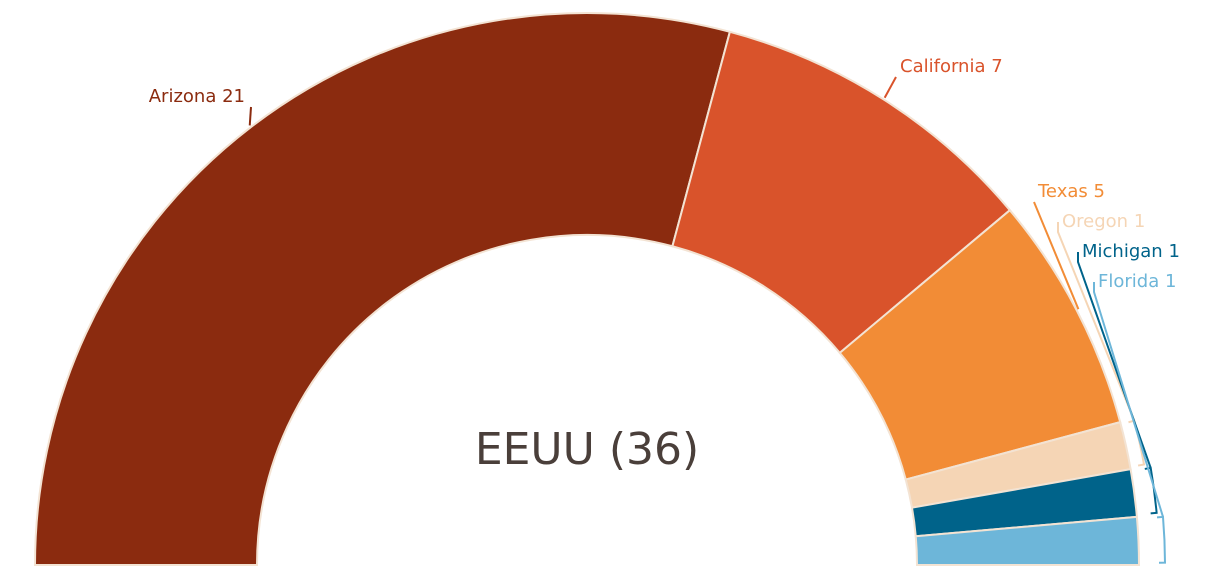  I want to click on segment-label: Oregon 1, so click(1103, 221).